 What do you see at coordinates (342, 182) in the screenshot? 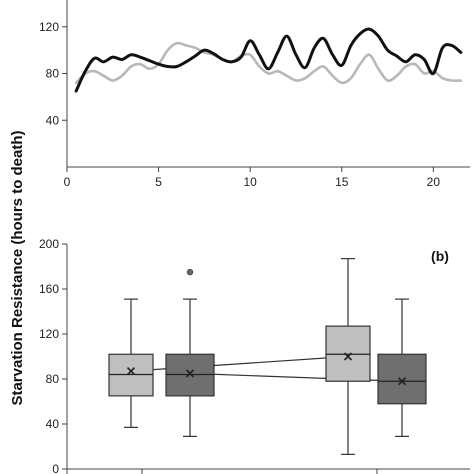
I see `panel-a-x-tick-label: 15` at bounding box center [342, 182].